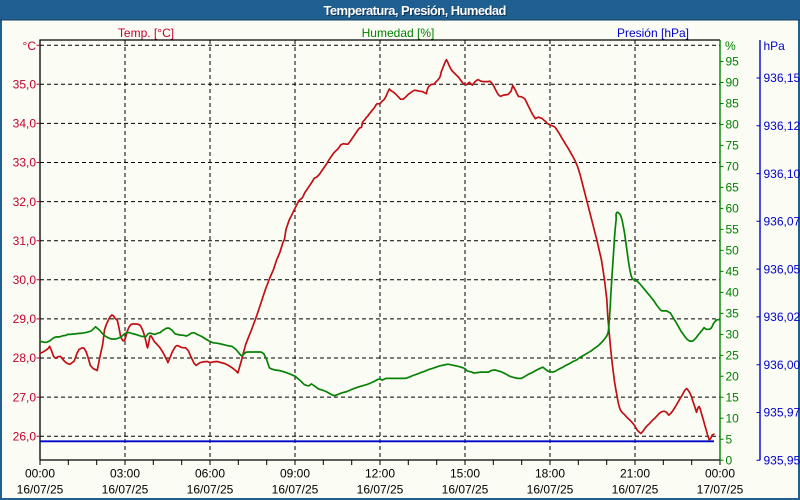  Describe the element at coordinates (25, 397) in the screenshot. I see `svg-text: 27,0` at that location.